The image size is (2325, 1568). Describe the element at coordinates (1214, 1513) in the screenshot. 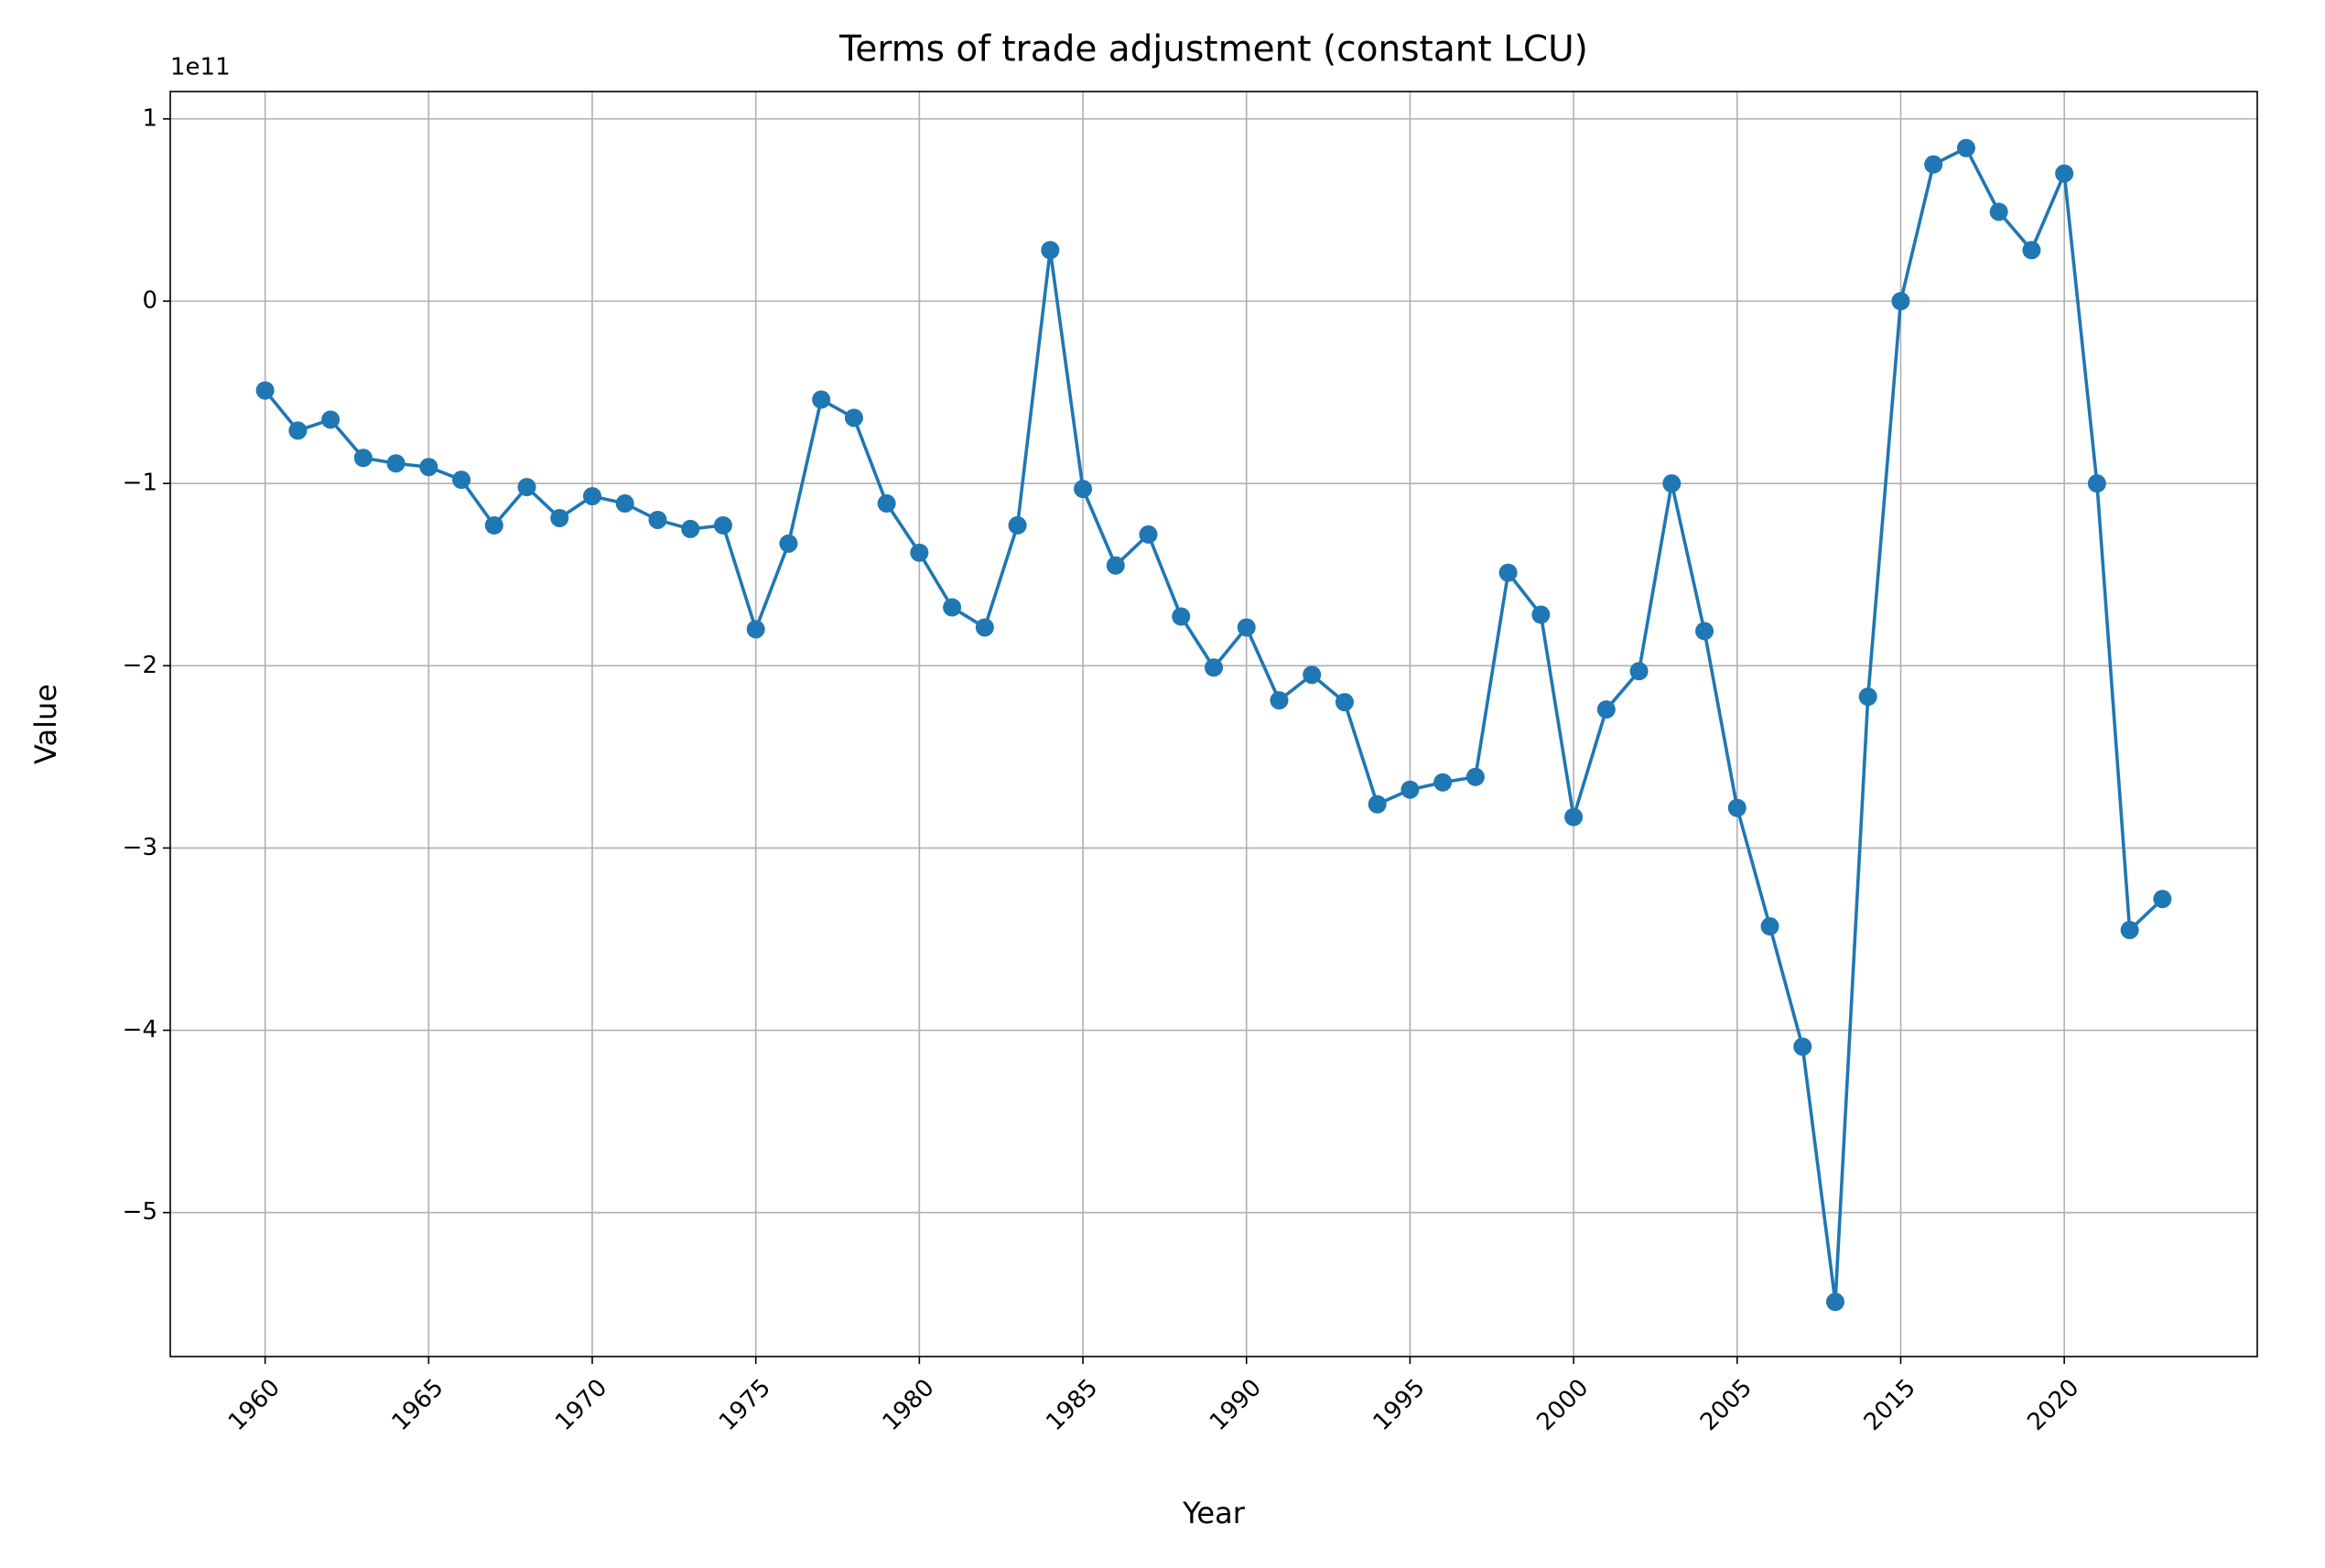

I see `x-axis-label: Year` at that location.